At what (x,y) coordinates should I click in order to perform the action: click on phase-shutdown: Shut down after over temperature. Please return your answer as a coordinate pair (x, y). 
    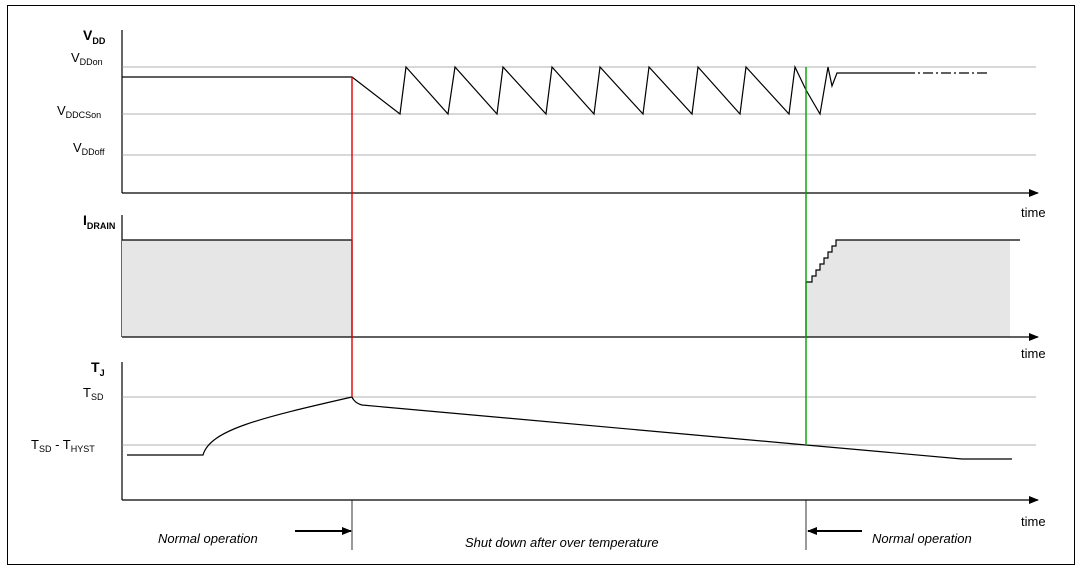
    Looking at the image, I should click on (562, 542).